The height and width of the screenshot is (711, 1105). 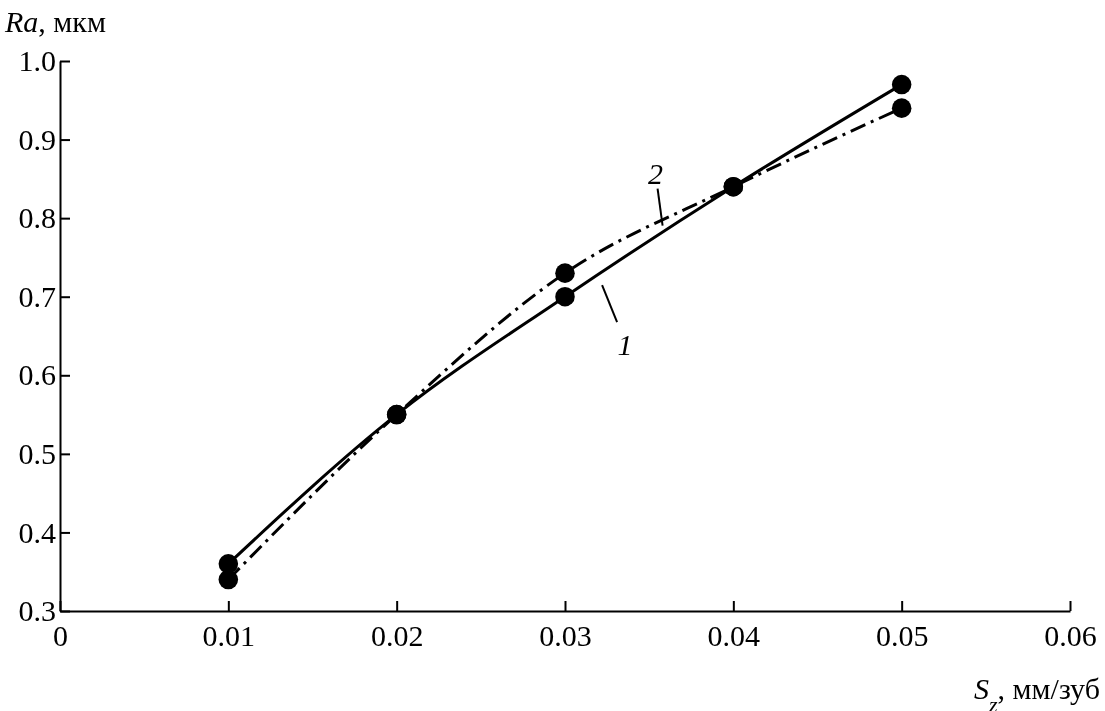 What do you see at coordinates (656, 173) in the screenshot?
I see `series-label: 2` at bounding box center [656, 173].